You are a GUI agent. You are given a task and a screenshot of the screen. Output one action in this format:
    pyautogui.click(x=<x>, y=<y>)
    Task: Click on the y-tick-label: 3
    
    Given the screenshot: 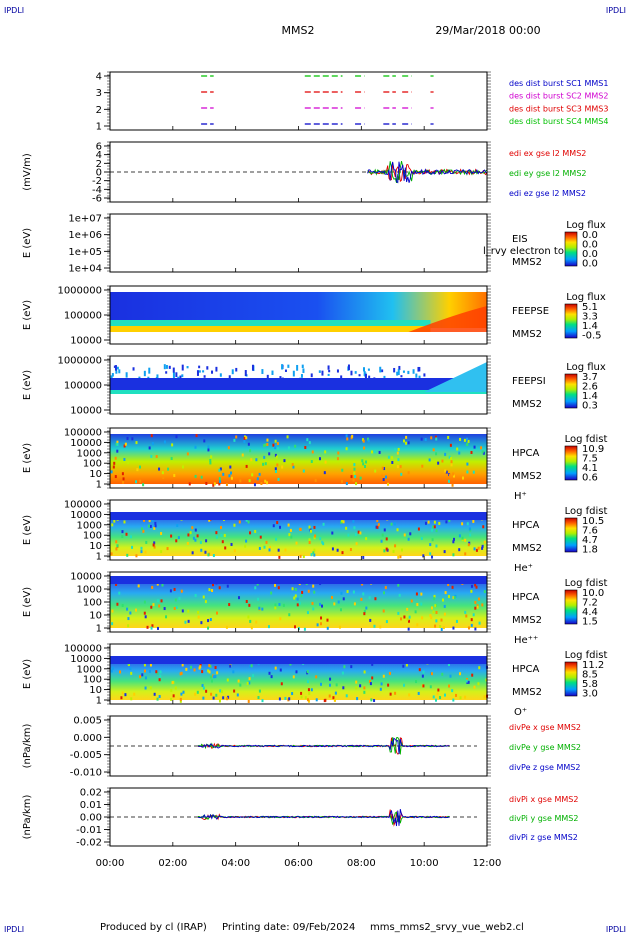 What is the action you would take?
    pyautogui.click(x=99, y=93)
    